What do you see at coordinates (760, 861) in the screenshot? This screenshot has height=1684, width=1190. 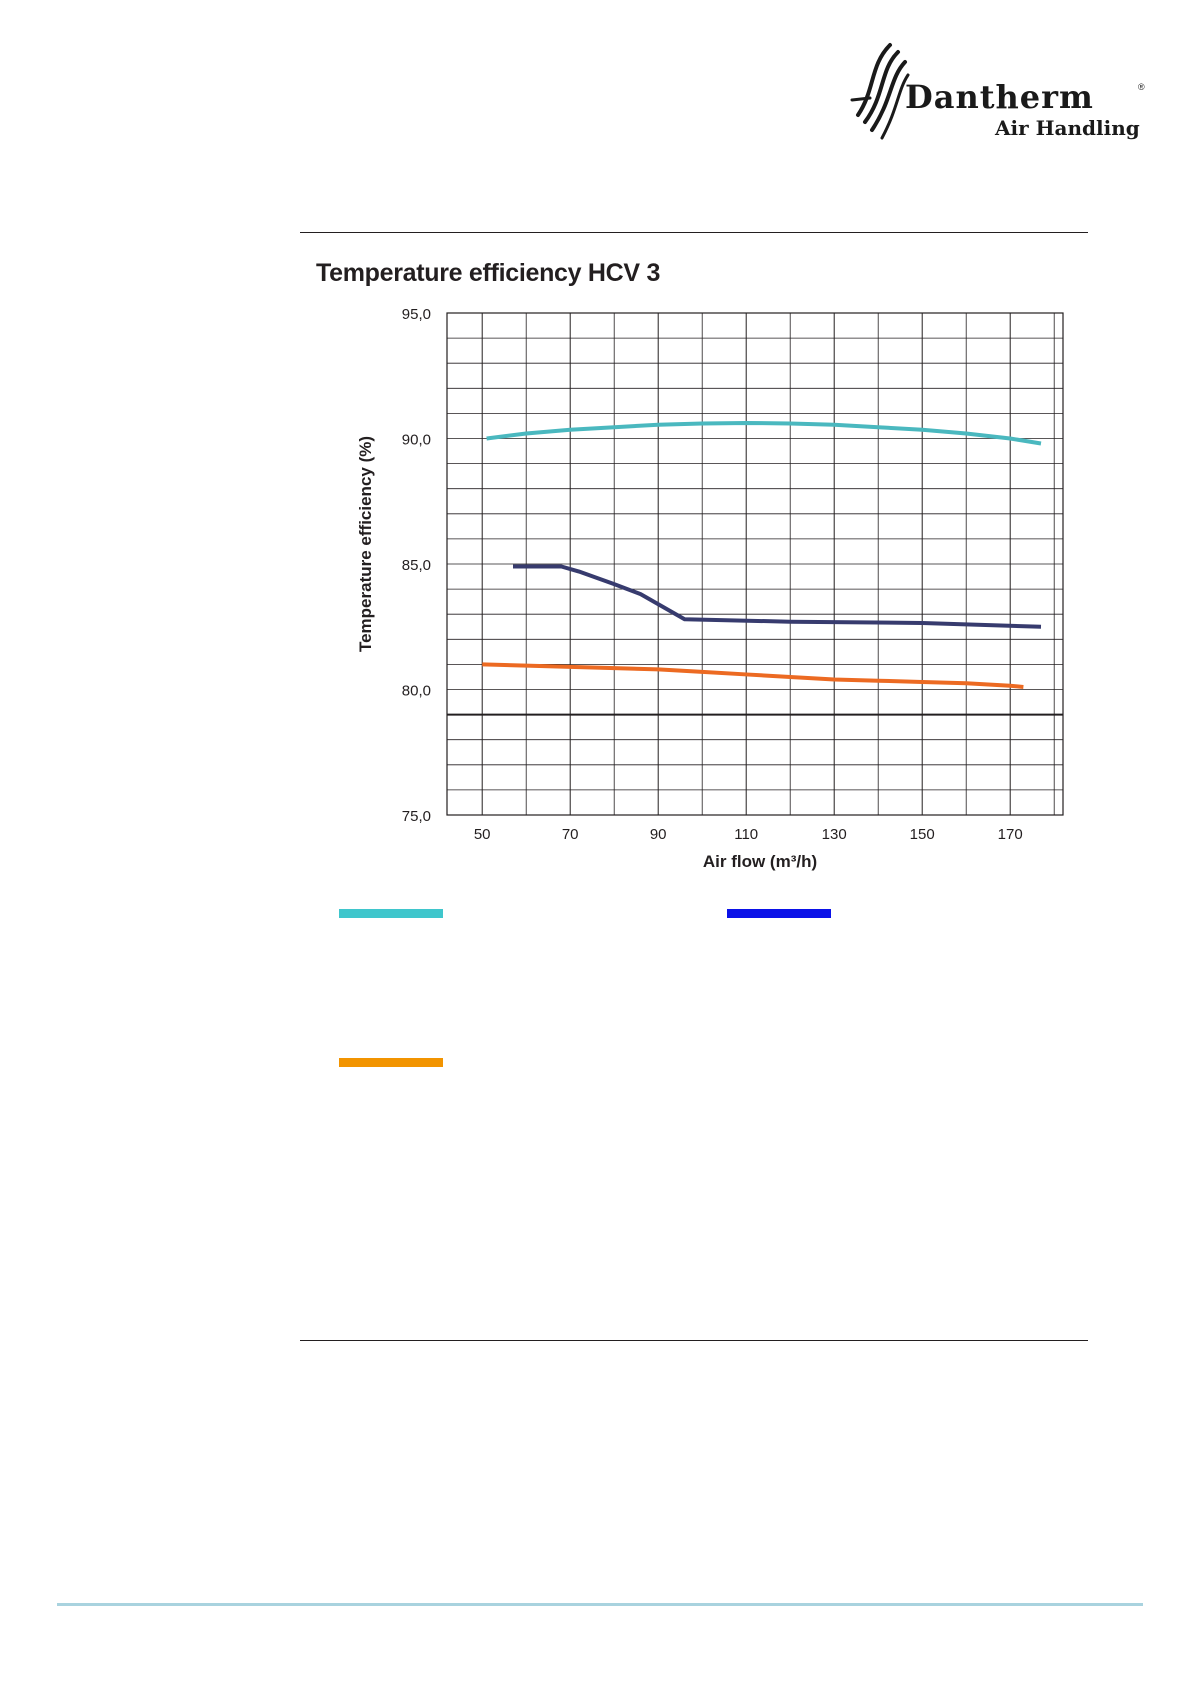 I see `x-axis-label: Air flow (m³/h)` at bounding box center [760, 861].